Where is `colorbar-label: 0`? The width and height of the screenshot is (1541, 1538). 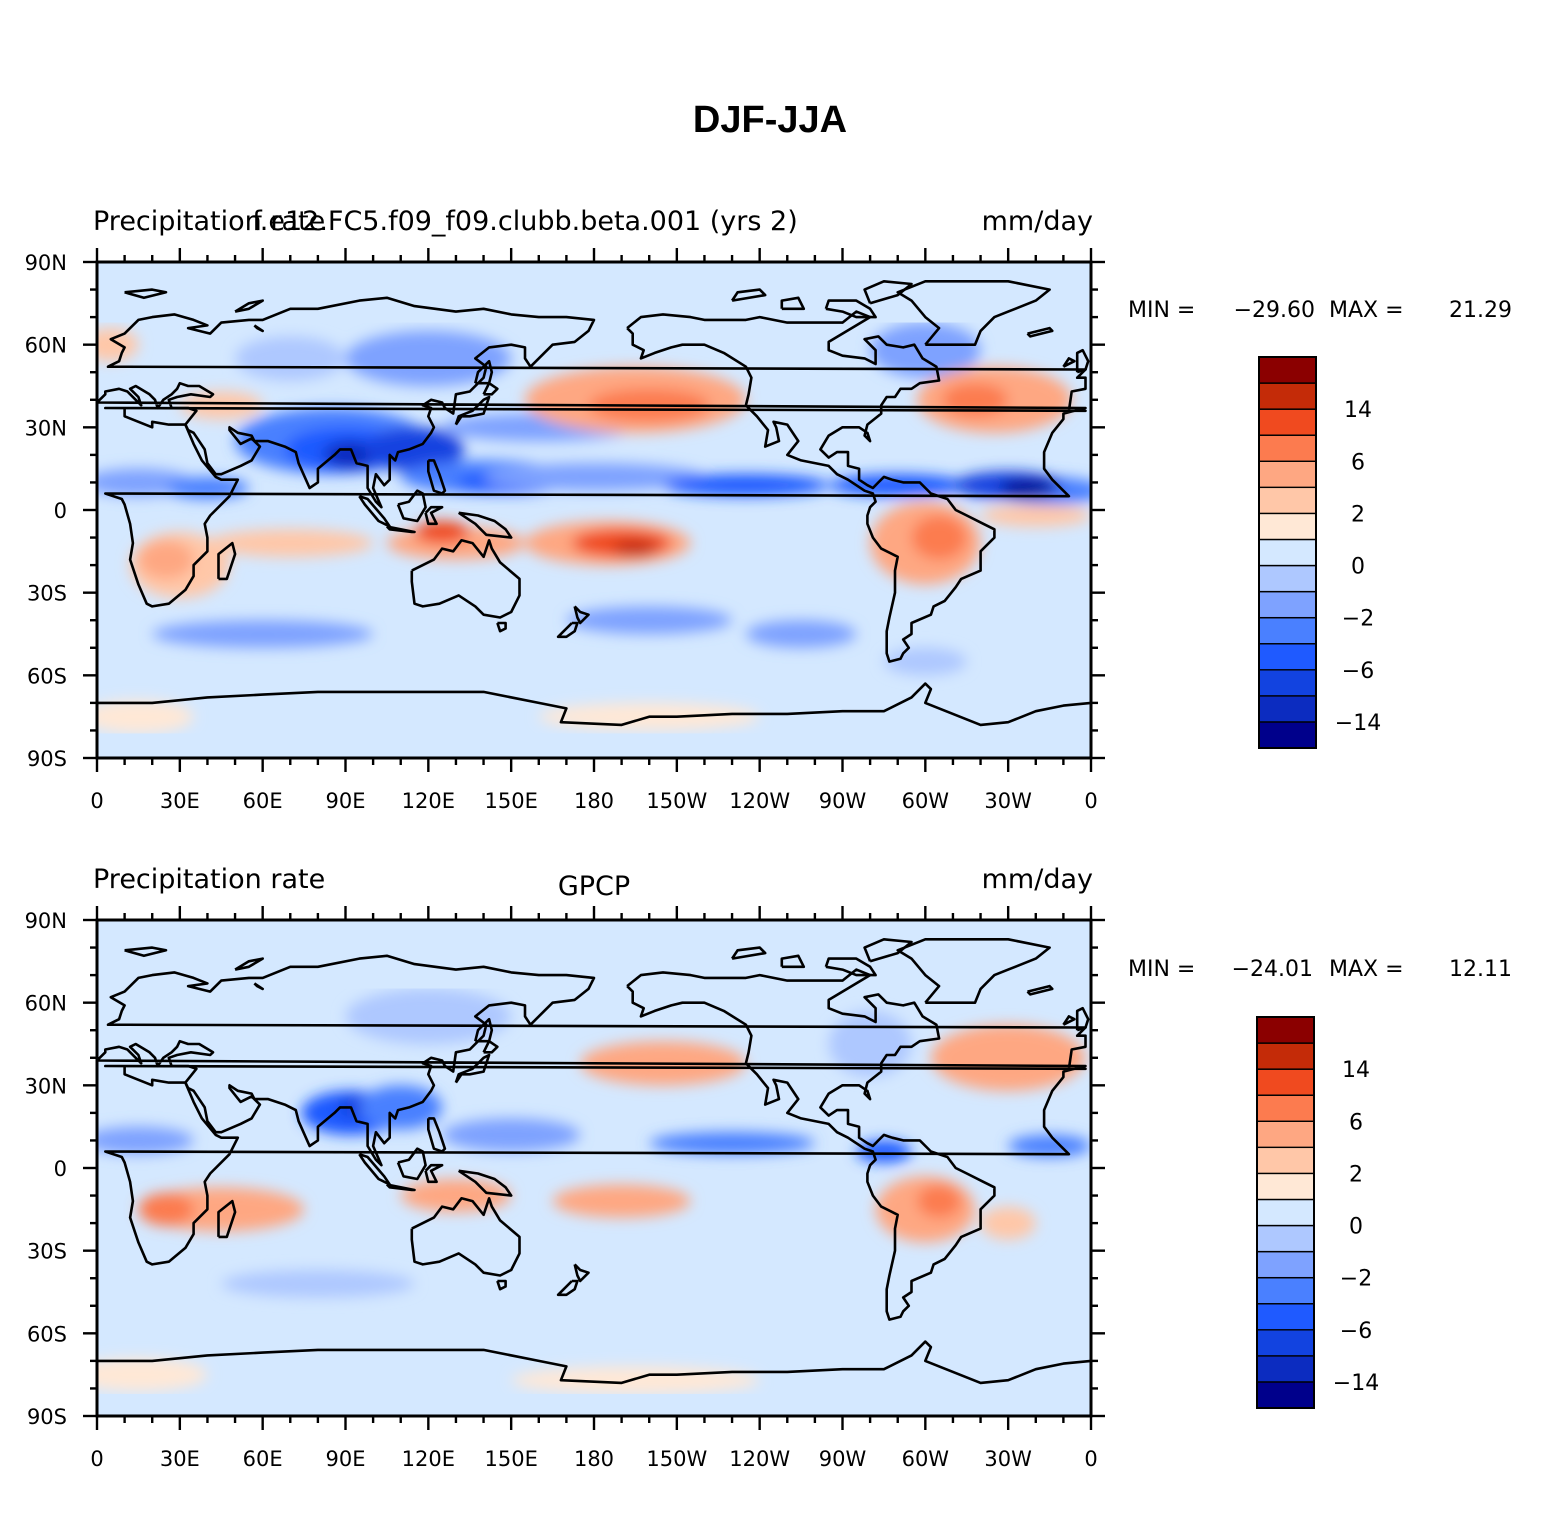 colorbar-label: 0 is located at coordinates (1358, 567).